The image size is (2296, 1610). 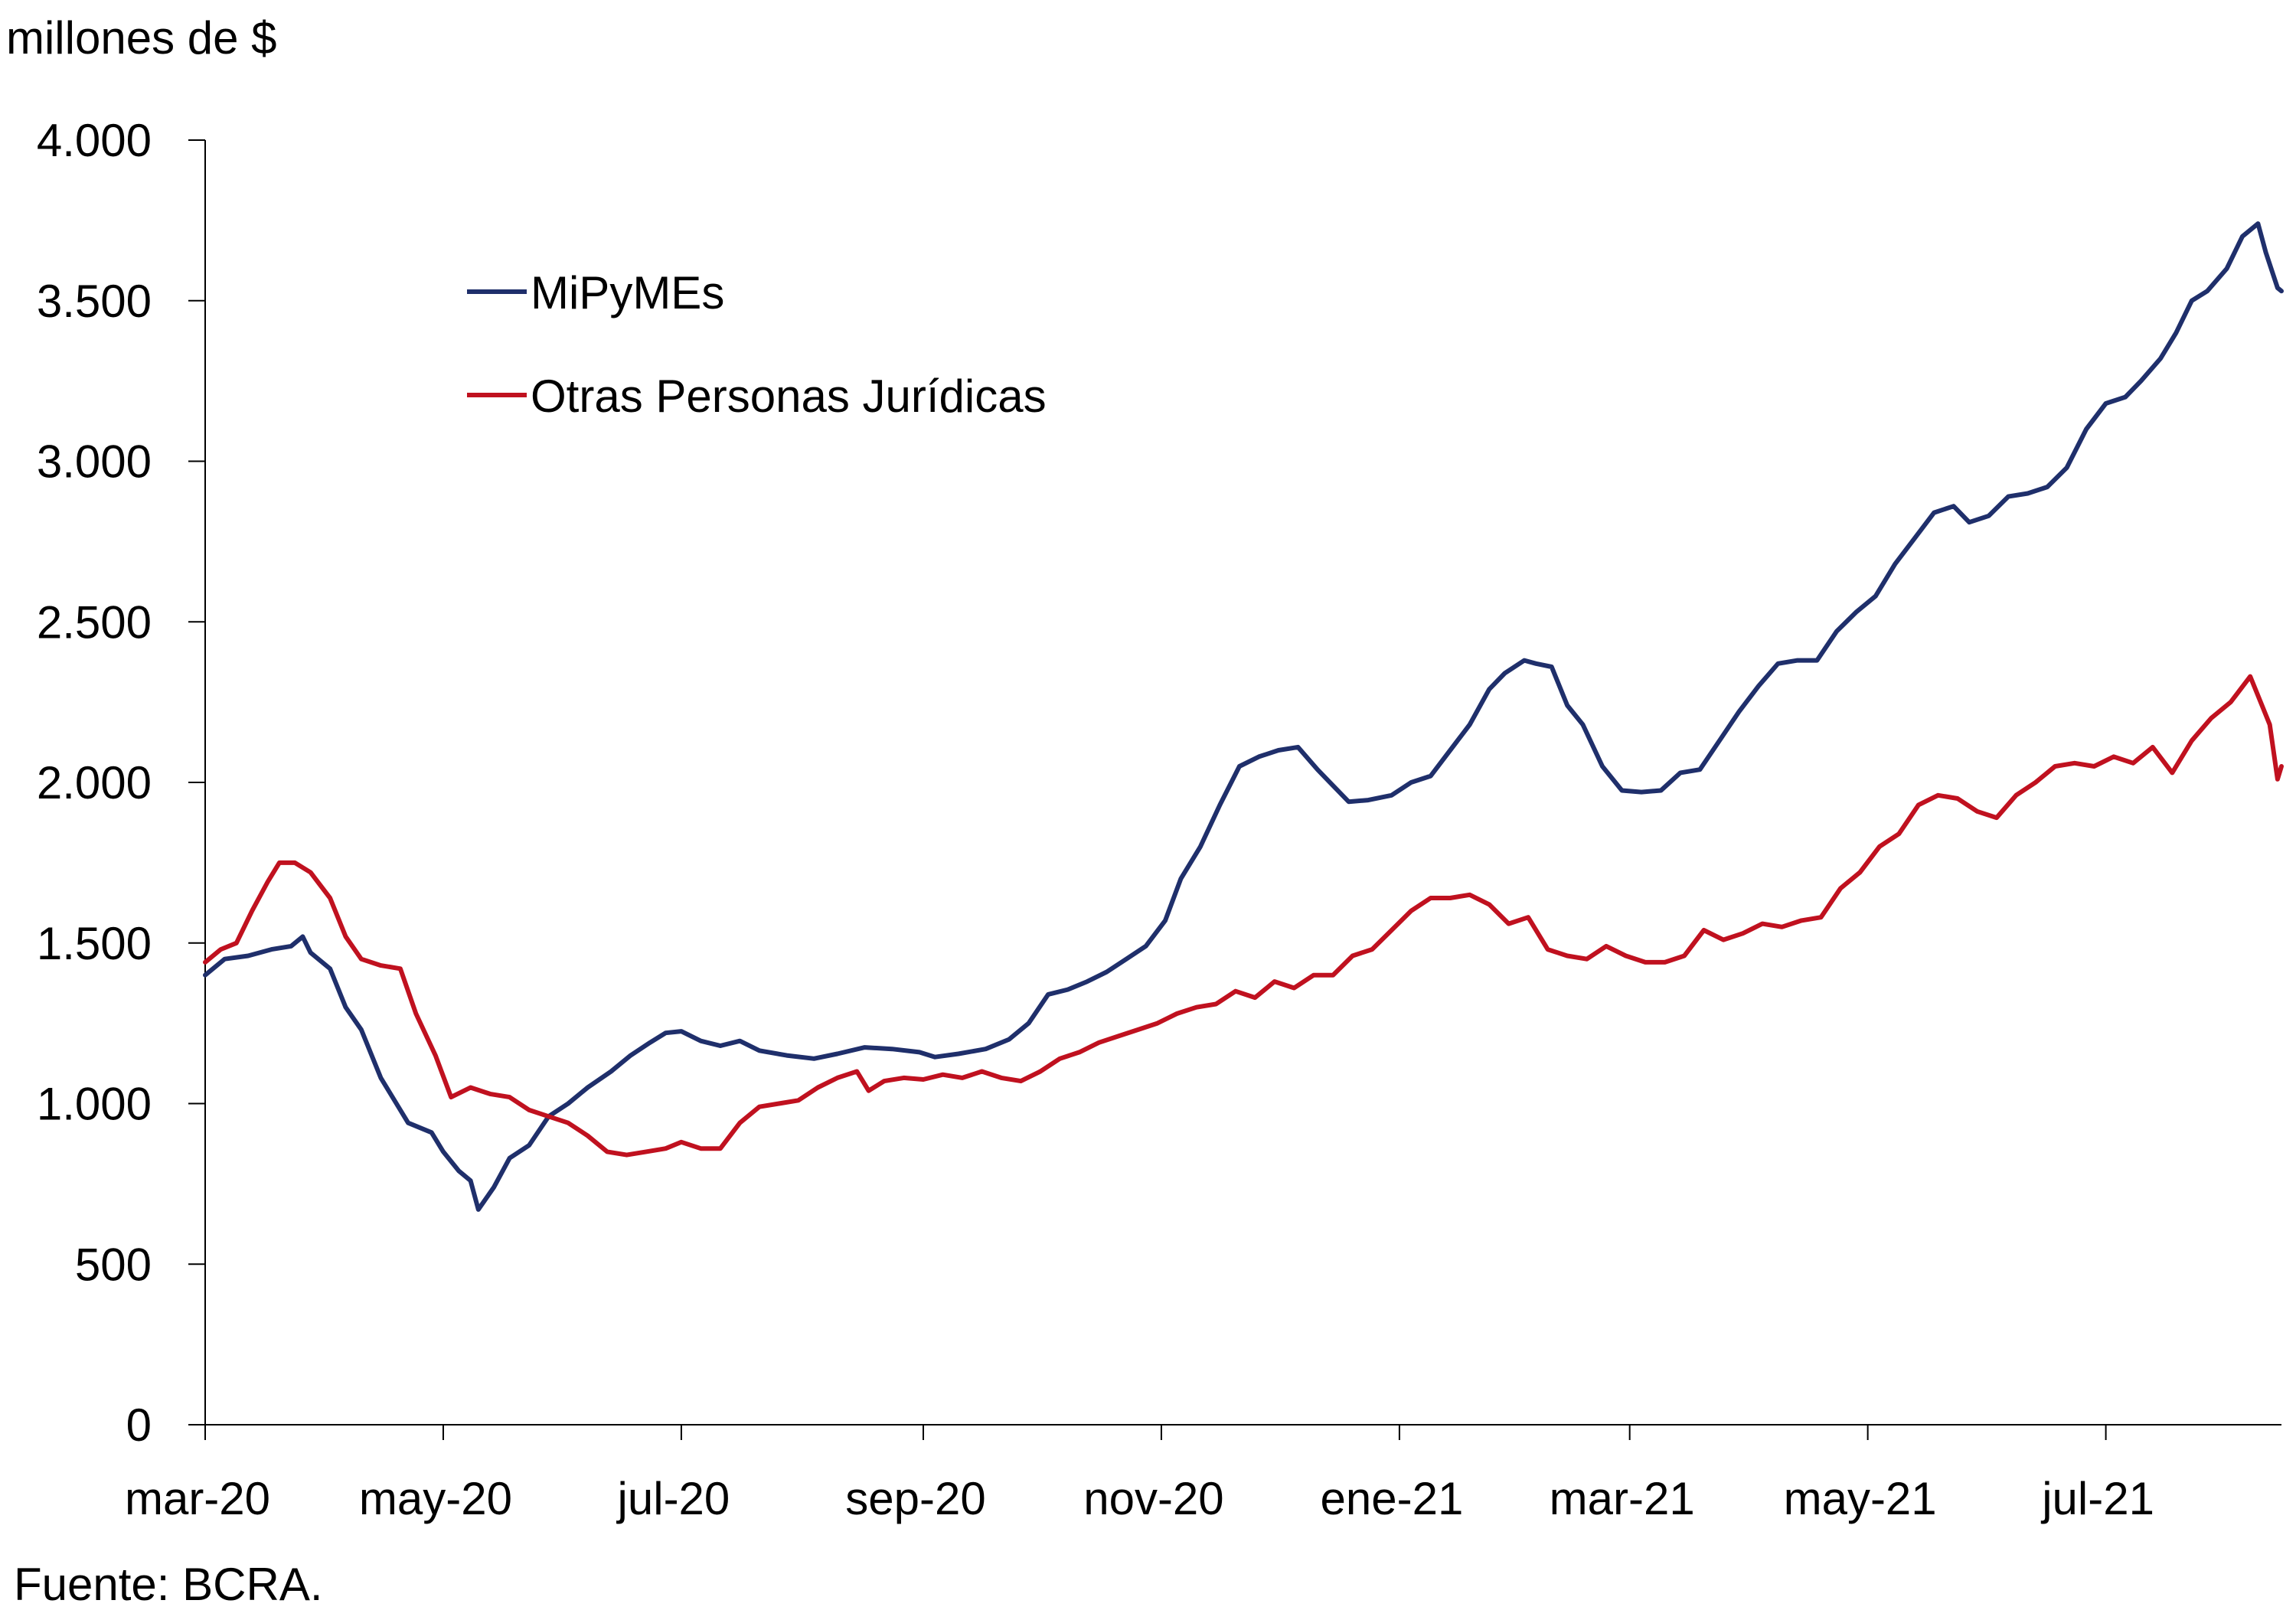 I want to click on y-tick-label: 500, so click(x=113, y=1264).